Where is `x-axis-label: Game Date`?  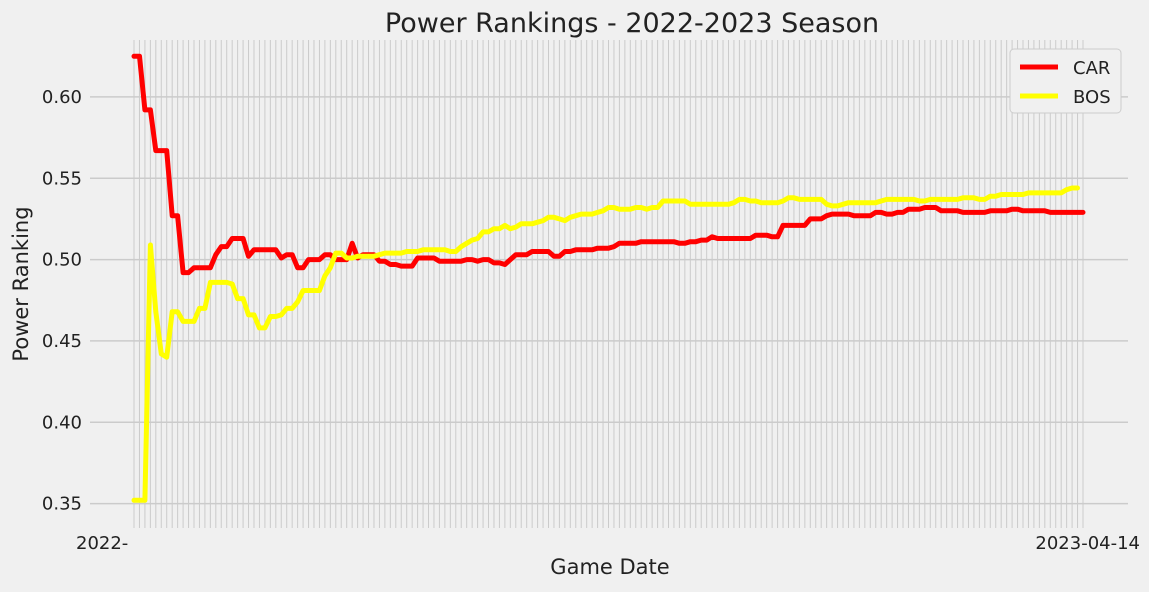
x-axis-label: Game Date is located at coordinates (609, 567).